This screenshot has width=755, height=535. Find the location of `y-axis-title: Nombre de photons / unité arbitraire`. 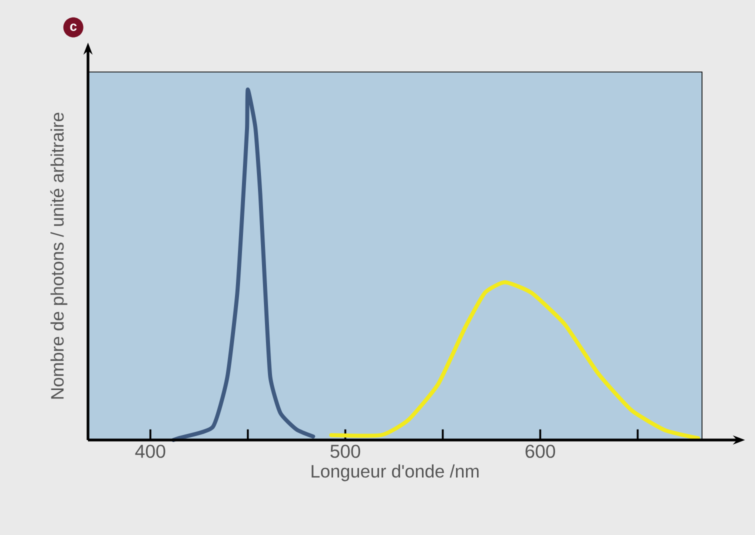

y-axis-title: Nombre de photons / unité arbitraire is located at coordinates (59, 255).